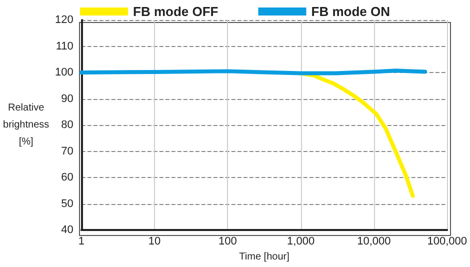 The image size is (470, 267). Describe the element at coordinates (175, 11) in the screenshot. I see `legend-label: FB mode OFF` at that location.